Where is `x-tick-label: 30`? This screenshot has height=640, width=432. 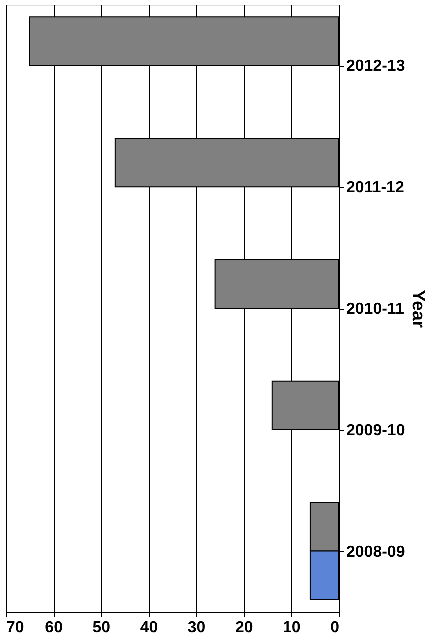 x-tick-label: 30 is located at coordinates (197, 628).